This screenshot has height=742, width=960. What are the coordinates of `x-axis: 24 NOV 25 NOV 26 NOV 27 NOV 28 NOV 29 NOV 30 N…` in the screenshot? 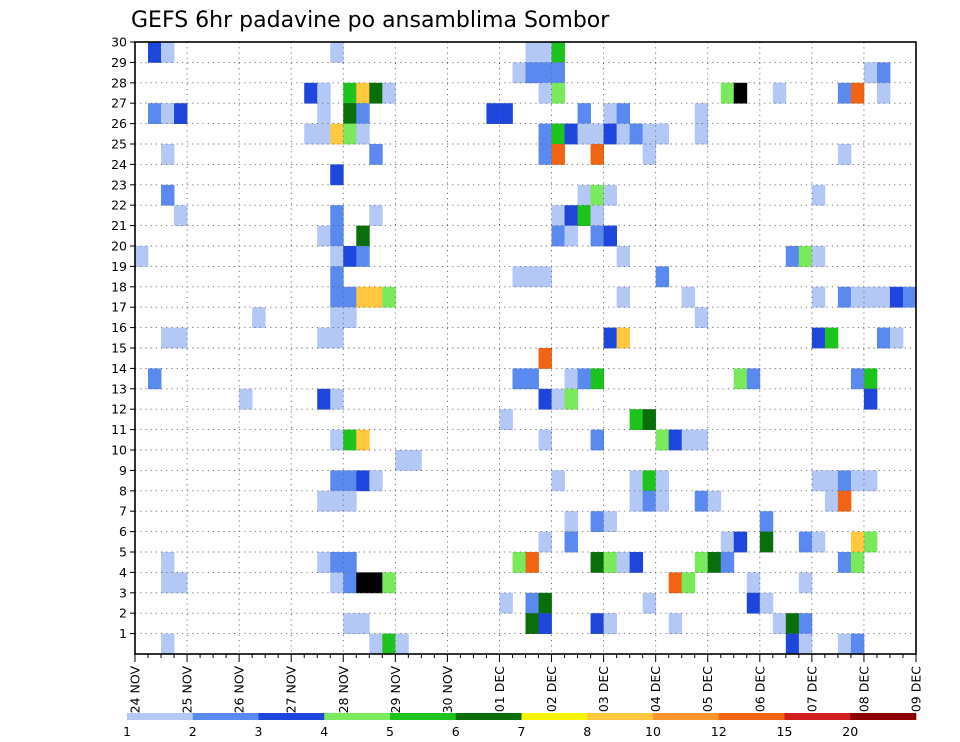 It's located at (526, 683).